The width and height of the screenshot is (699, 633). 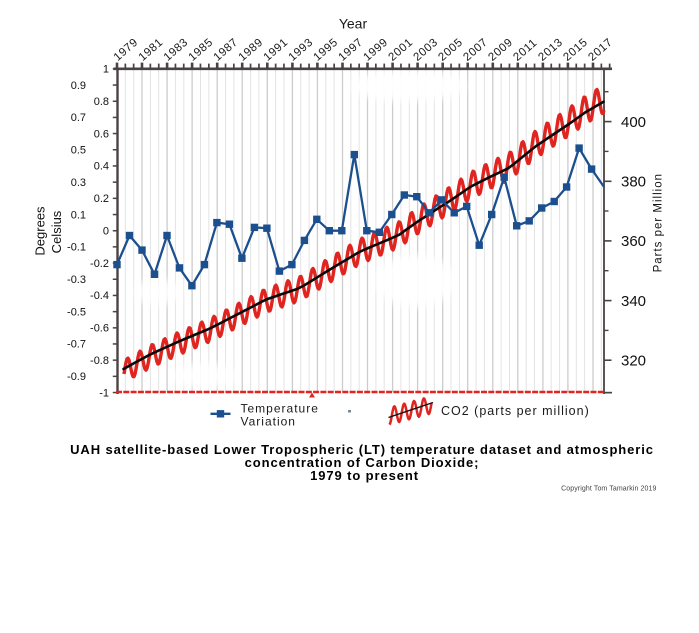 What do you see at coordinates (76, 345) in the screenshot?
I see `svg-text: -0.7` at bounding box center [76, 345].